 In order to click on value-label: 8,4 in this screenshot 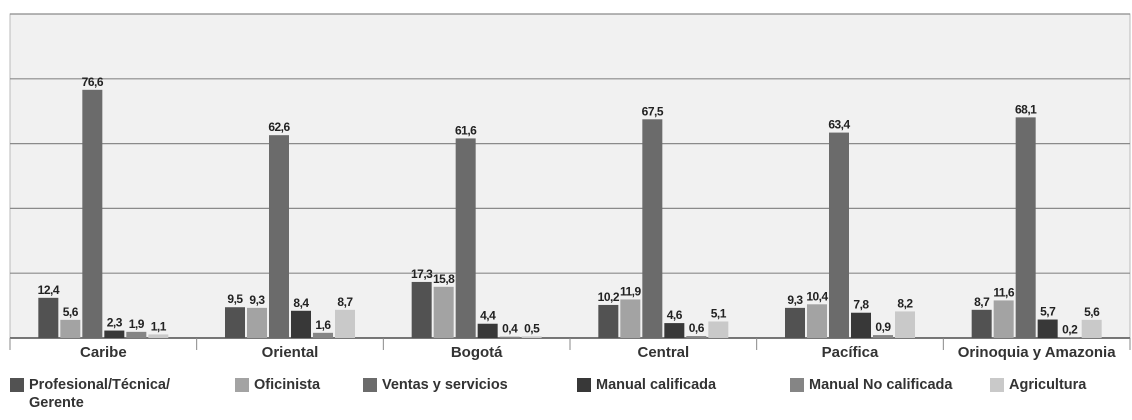, I will do `click(301, 303)`.